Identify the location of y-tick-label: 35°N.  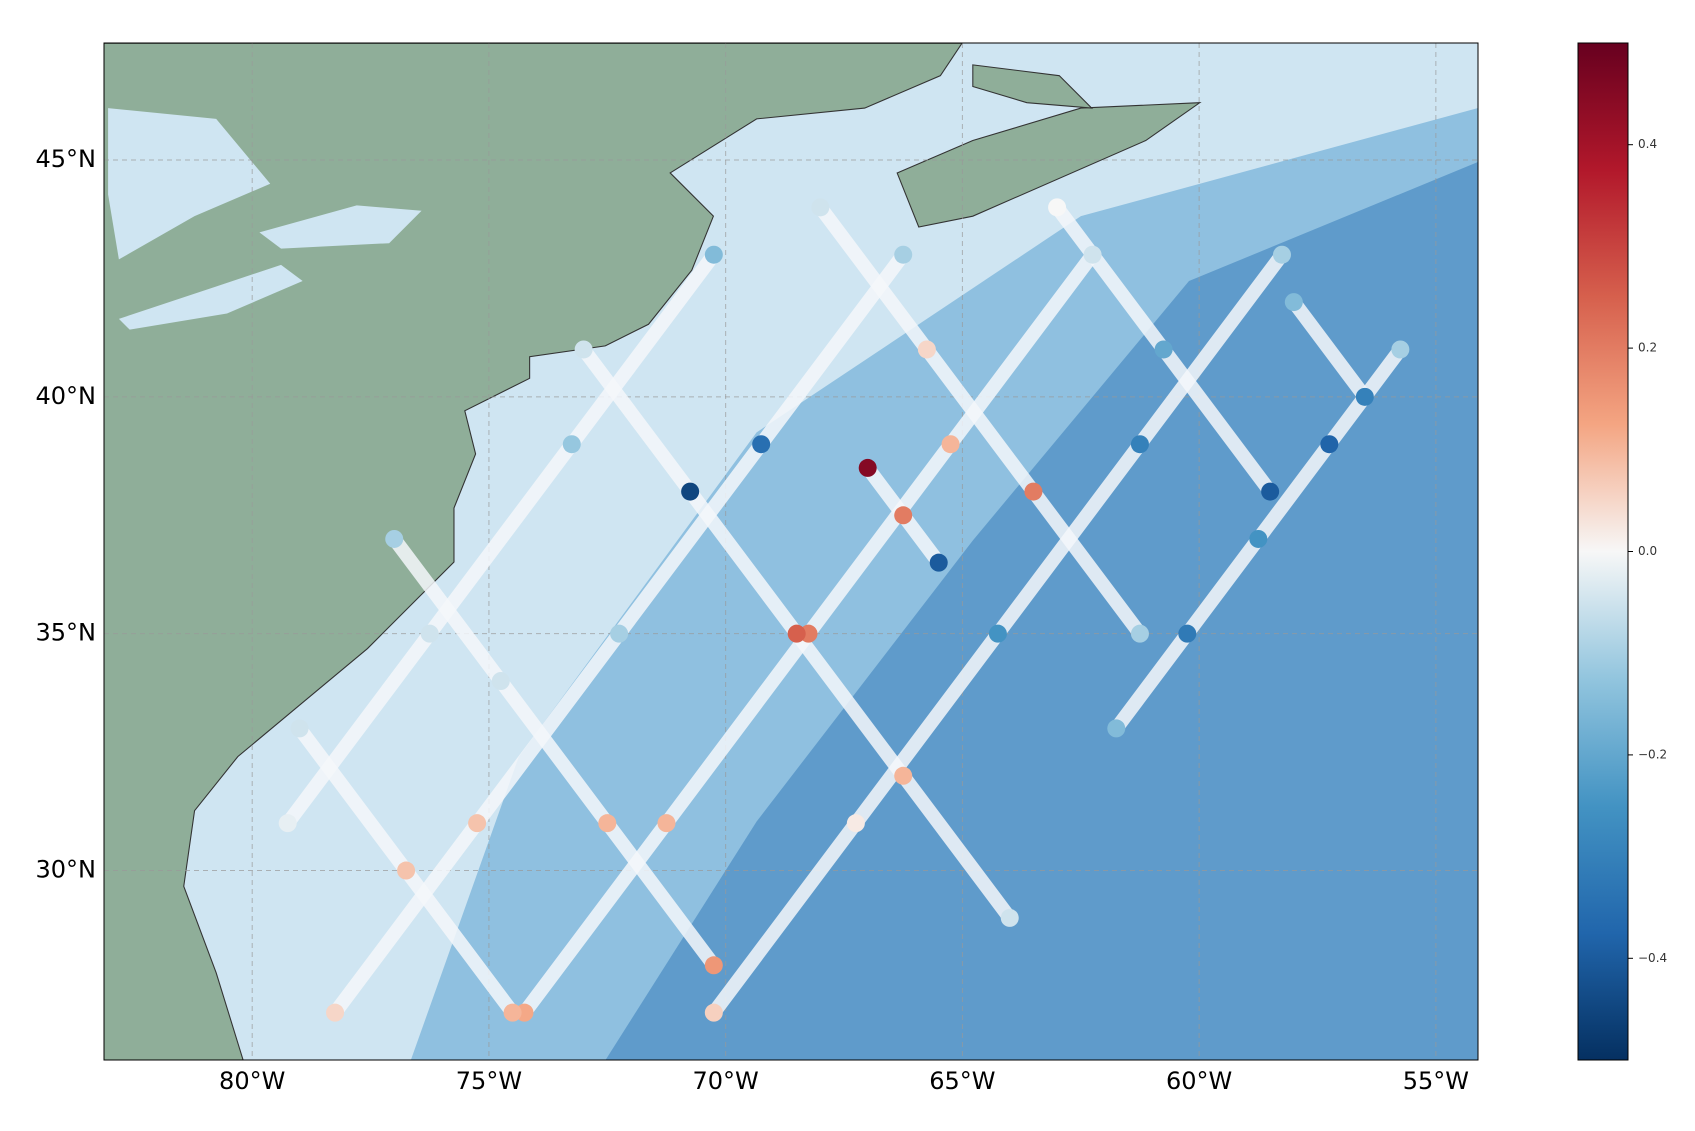
(66, 633).